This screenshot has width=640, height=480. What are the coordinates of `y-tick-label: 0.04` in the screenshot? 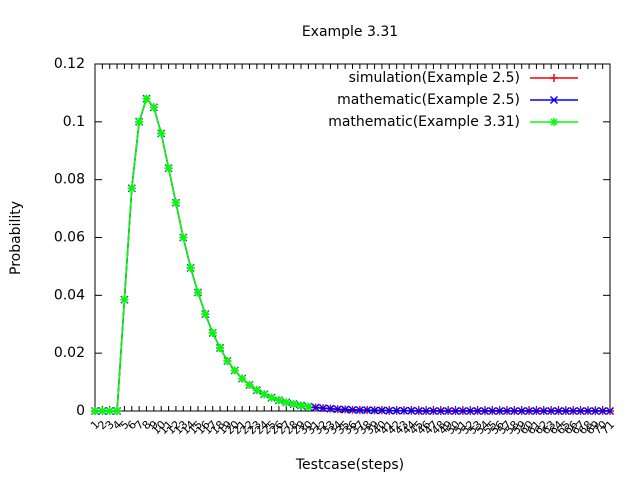 It's located at (69, 295).